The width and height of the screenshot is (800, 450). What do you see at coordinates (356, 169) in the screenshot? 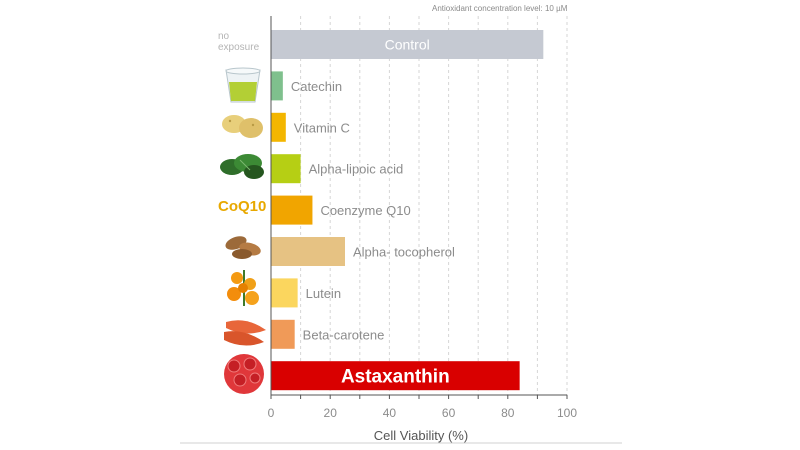
I see `bar-label: Alpha-lipoic acid` at bounding box center [356, 169].